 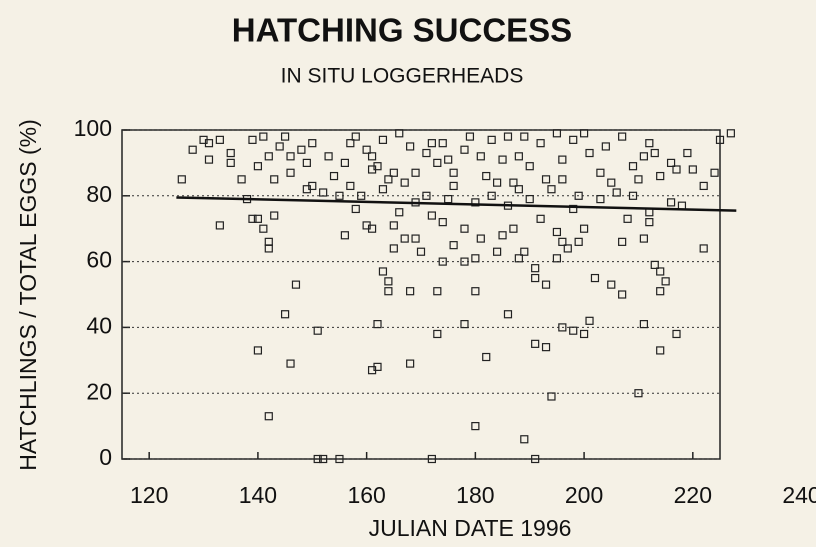 What do you see at coordinates (99, 194) in the screenshot?
I see `y-tick-label: 80` at bounding box center [99, 194].